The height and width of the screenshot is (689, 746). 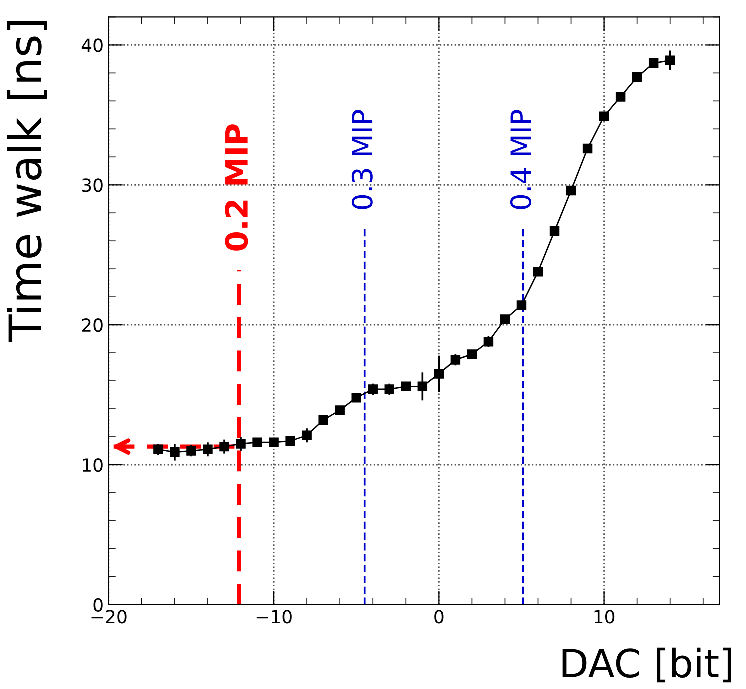 What do you see at coordinates (647, 665) in the screenshot?
I see `x-axis-title: DAC [bit]` at bounding box center [647, 665].